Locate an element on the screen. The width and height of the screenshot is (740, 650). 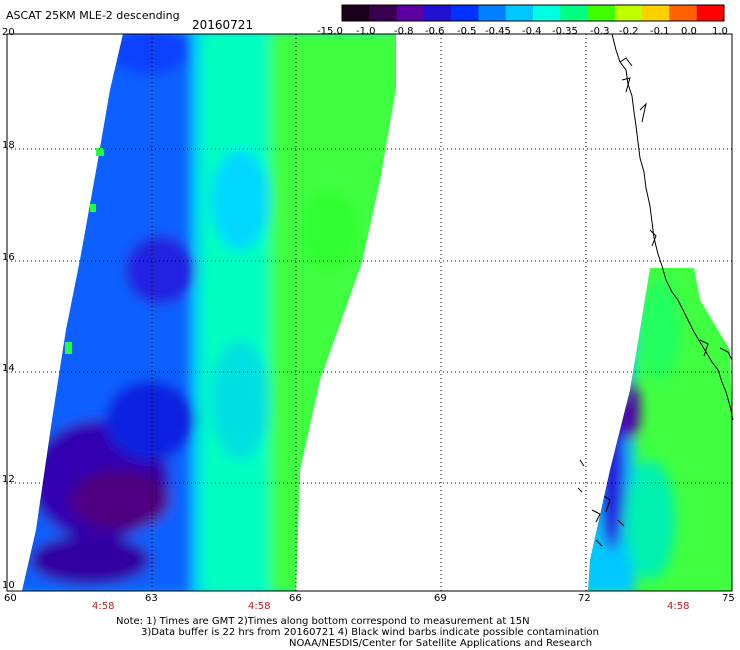
colorbar-label: -15.0 is located at coordinates (330, 31).